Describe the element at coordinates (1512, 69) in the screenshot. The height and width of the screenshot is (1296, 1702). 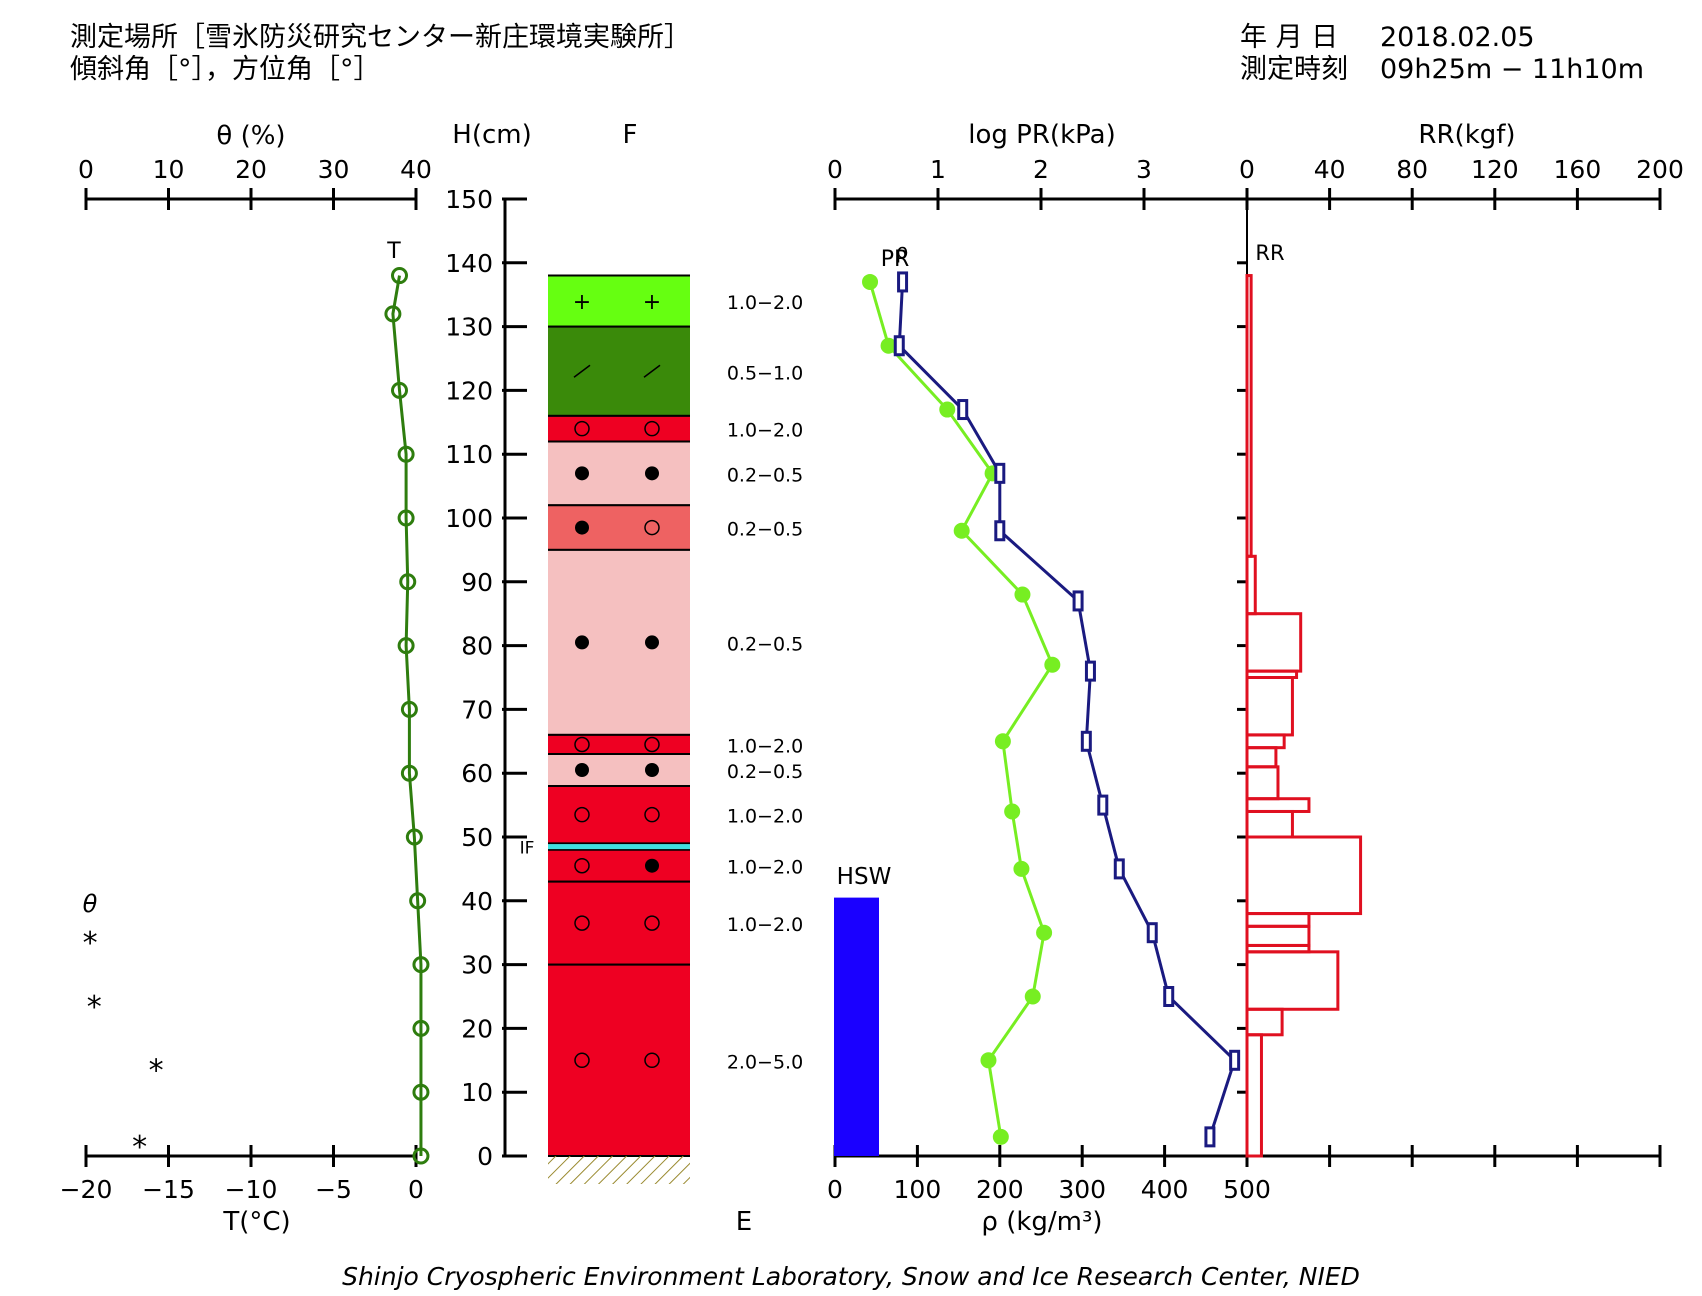
I see `time-value: 09h25m − 11h10m` at that location.